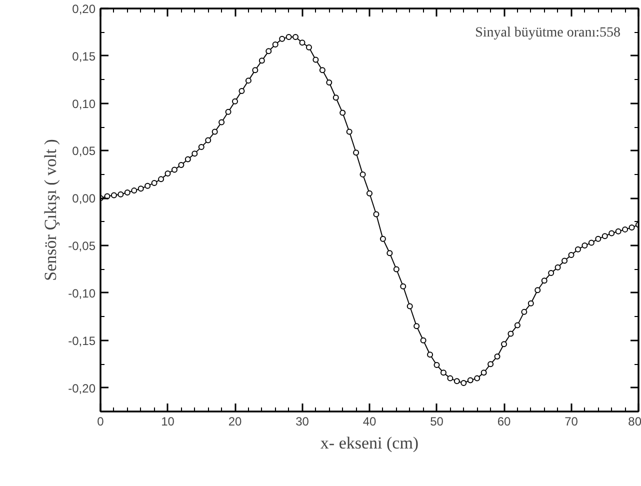 The height and width of the screenshot is (486, 641). I want to click on y-tick-label: -0,05, so click(82, 246).